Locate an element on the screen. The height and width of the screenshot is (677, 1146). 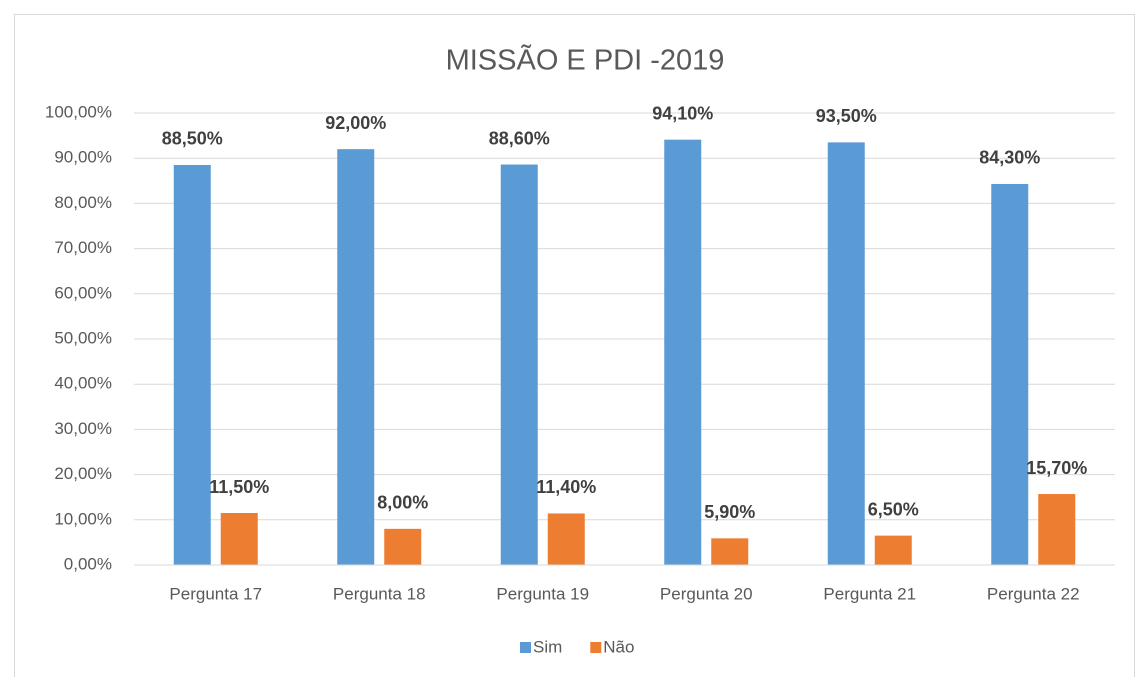
value-label: 92,00% is located at coordinates (355, 123).